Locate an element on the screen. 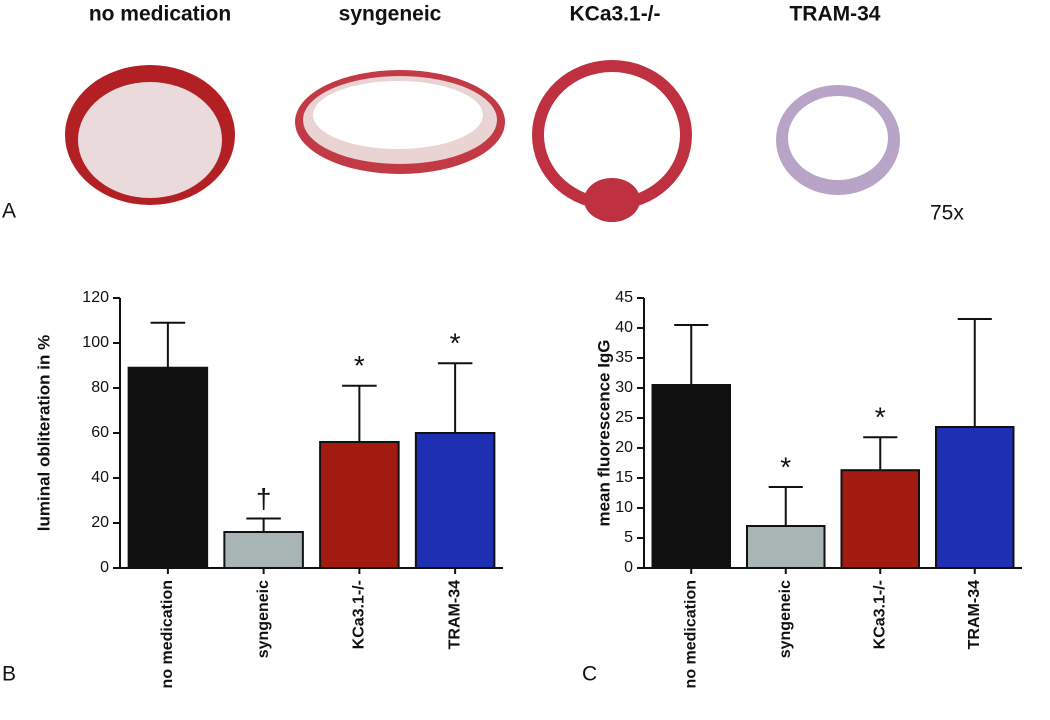 Image resolution: width=1050 pixels, height=720 pixels. y-tick-label: 30 is located at coordinates (624, 387).